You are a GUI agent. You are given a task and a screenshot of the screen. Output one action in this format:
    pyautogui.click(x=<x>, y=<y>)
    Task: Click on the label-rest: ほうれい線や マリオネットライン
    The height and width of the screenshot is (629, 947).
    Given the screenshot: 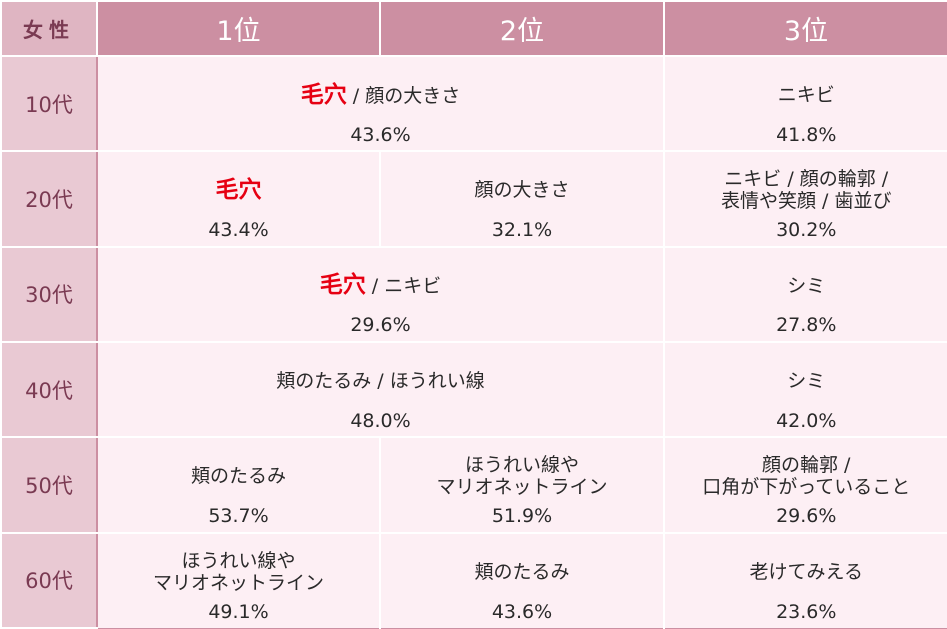 What is the action you would take?
    pyautogui.click(x=238, y=572)
    